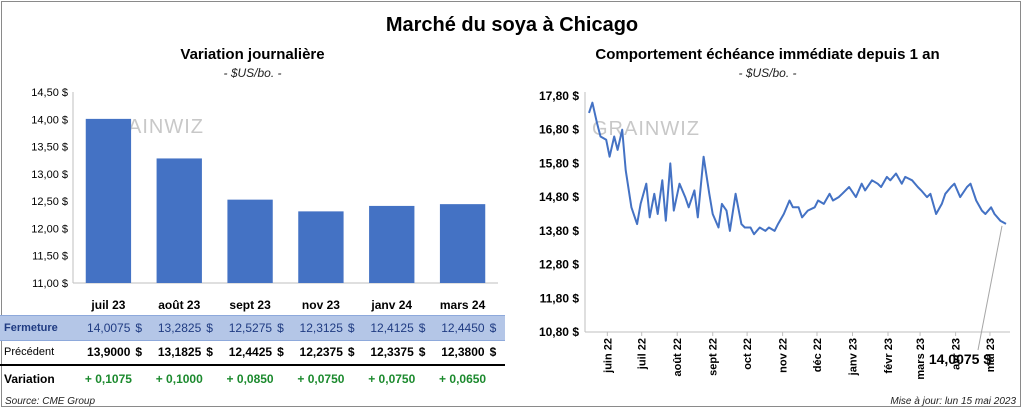 The width and height of the screenshot is (1024, 410). I want to click on line-x-tick-label: déc 22, so click(818, 355).